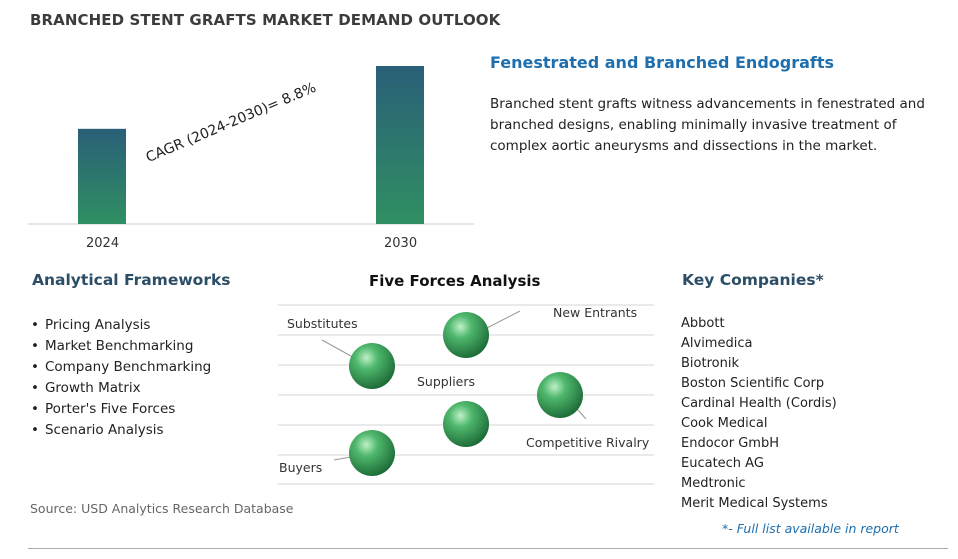  I want to click on bottom-divider, so click(488, 548).